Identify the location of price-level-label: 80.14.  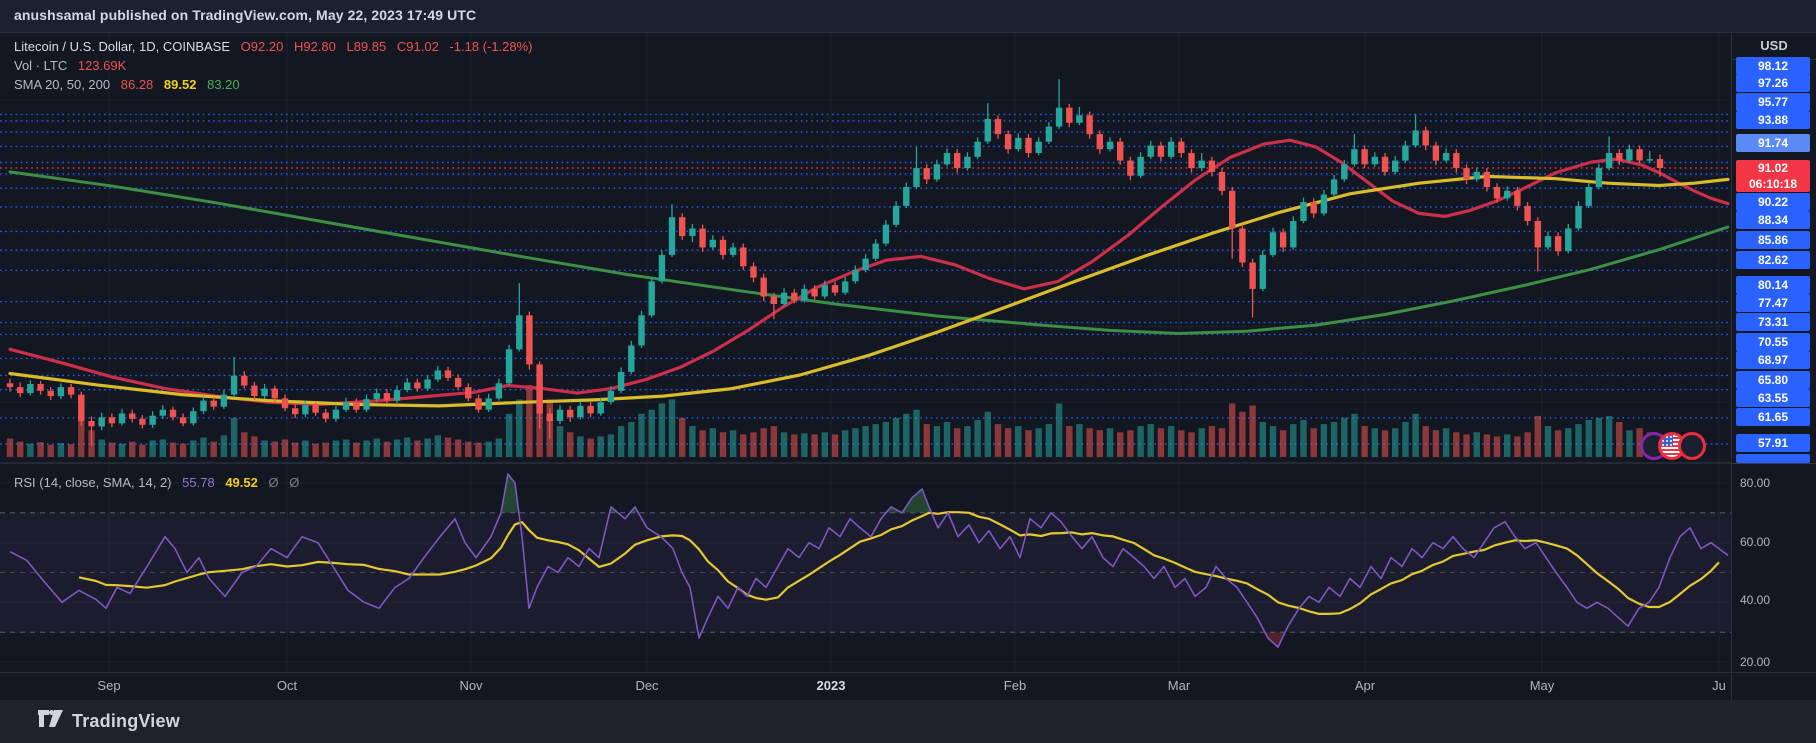
(1773, 285).